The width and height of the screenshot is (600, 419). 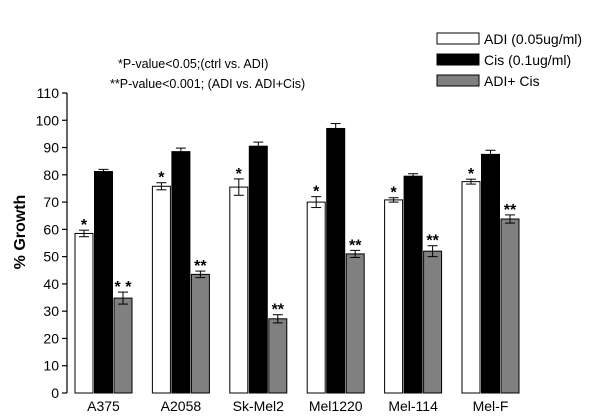 What do you see at coordinates (413, 406) in the screenshot?
I see `category-label: Mel-114` at bounding box center [413, 406].